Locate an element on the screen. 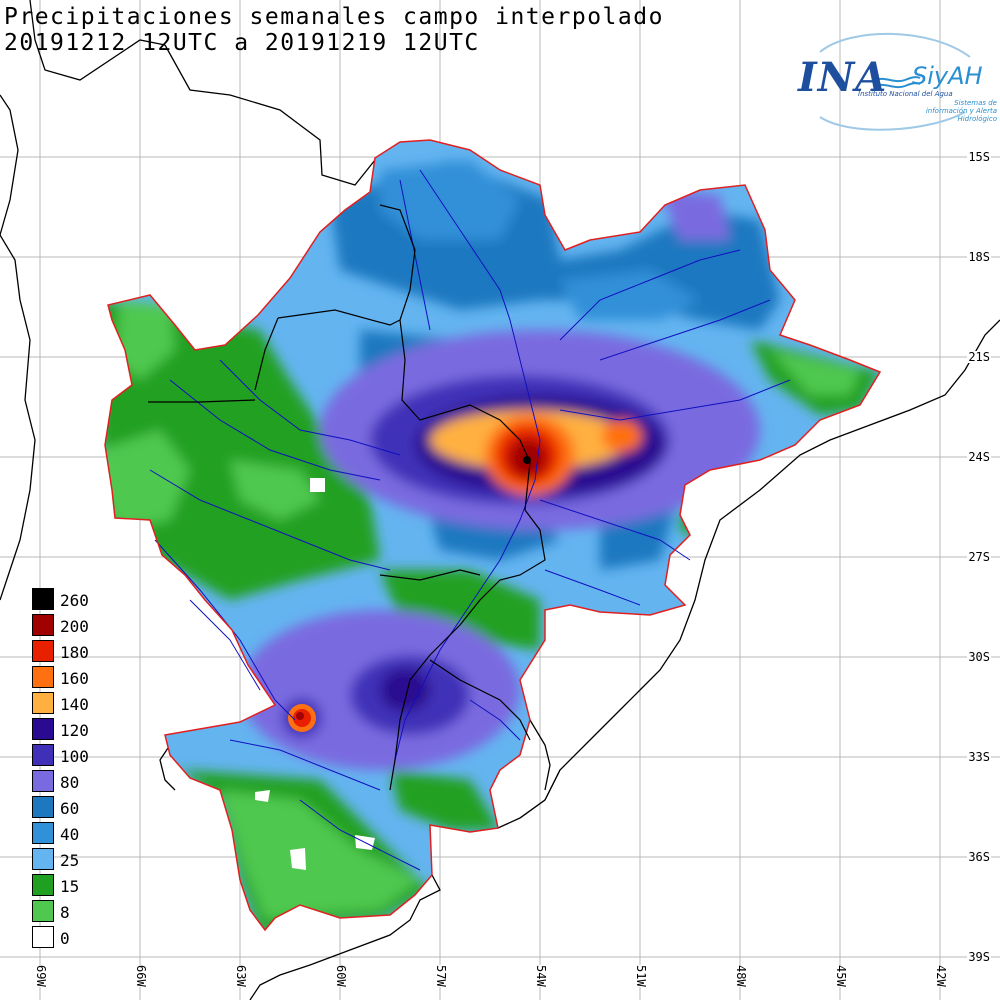 This screenshot has width=1000, height=1000. lat-label: 15S is located at coordinates (979, 157).